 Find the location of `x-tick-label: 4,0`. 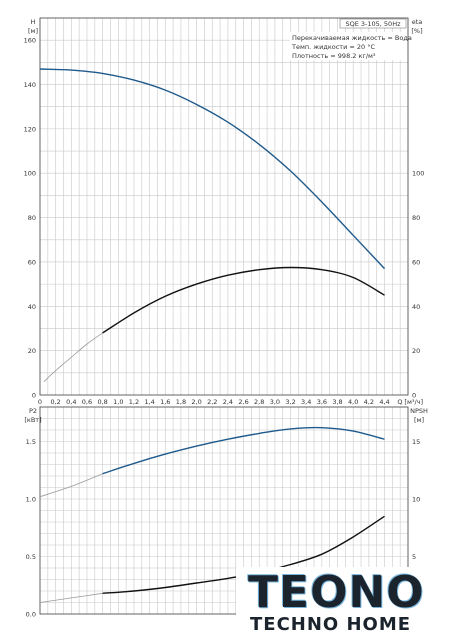

x-tick-label: 4,0 is located at coordinates (353, 402).